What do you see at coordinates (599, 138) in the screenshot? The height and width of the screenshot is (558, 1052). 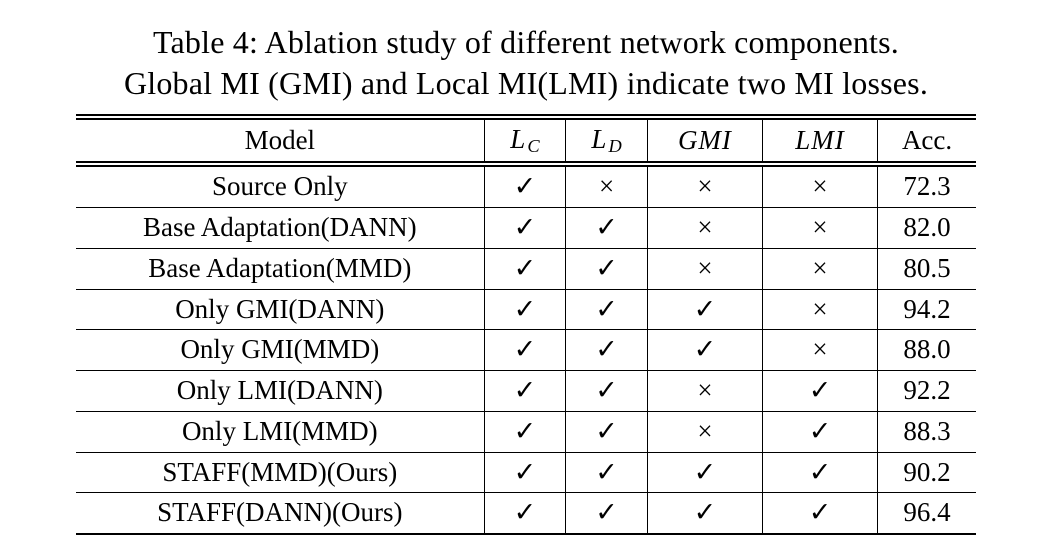 I see `ld-symbol: L` at bounding box center [599, 138].